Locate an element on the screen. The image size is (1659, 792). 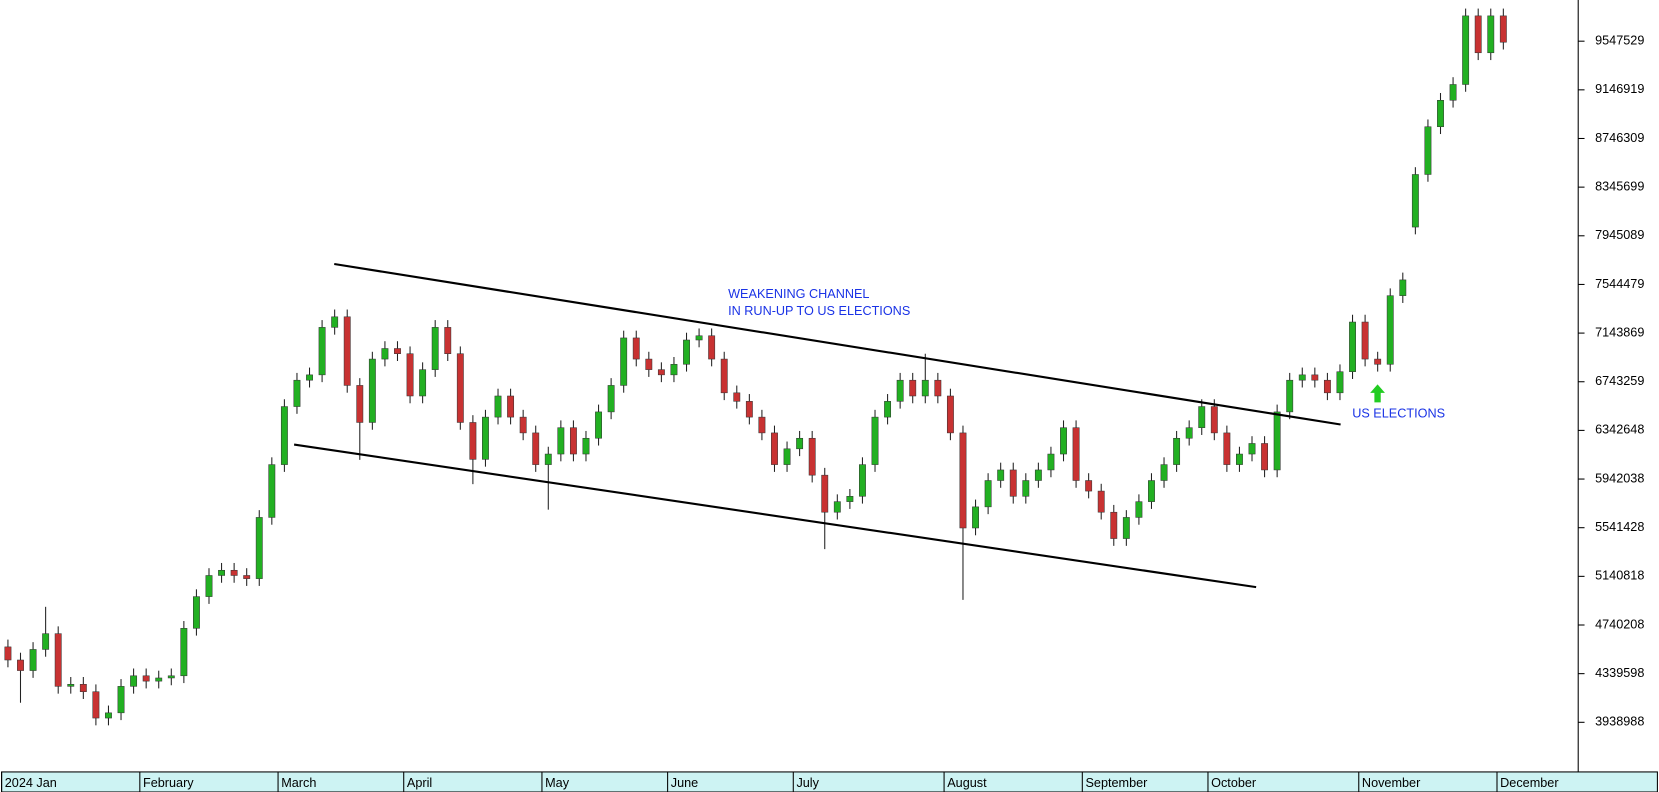
y-tick-label: 5541428 is located at coordinates (1619, 527).